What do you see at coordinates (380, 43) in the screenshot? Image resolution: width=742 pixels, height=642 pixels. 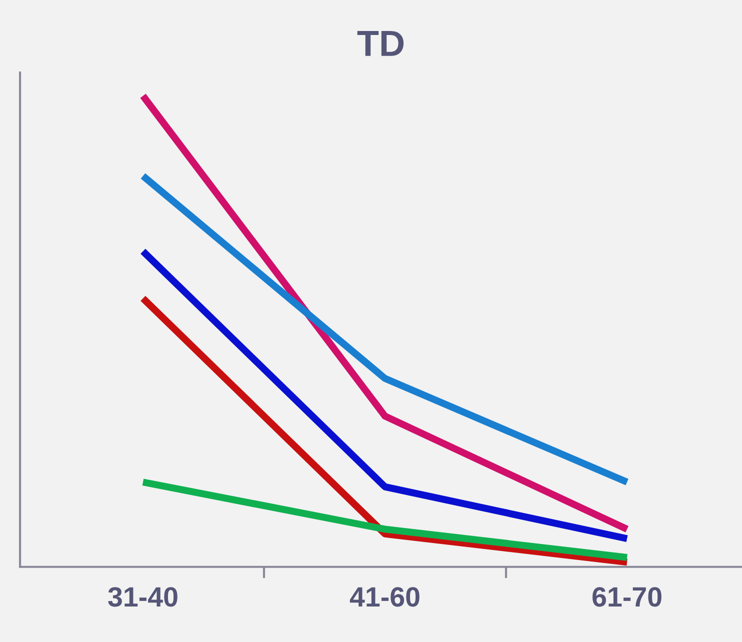 I see `chart-title: TD` at bounding box center [380, 43].